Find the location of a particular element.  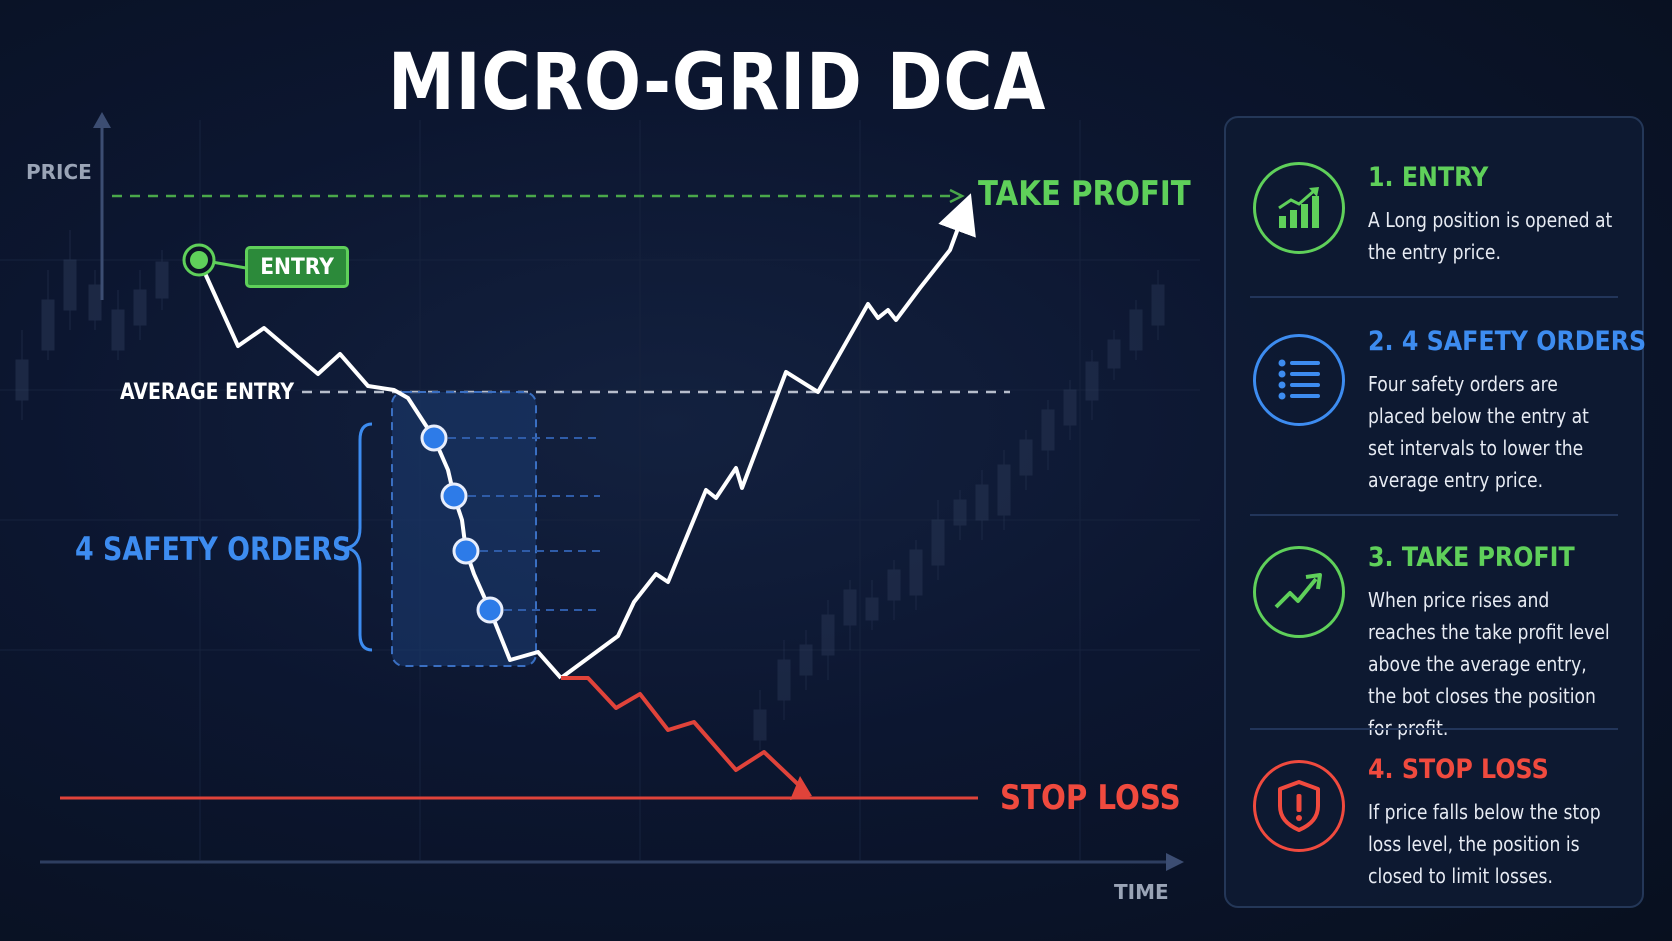

list-icon is located at coordinates (1299, 380).